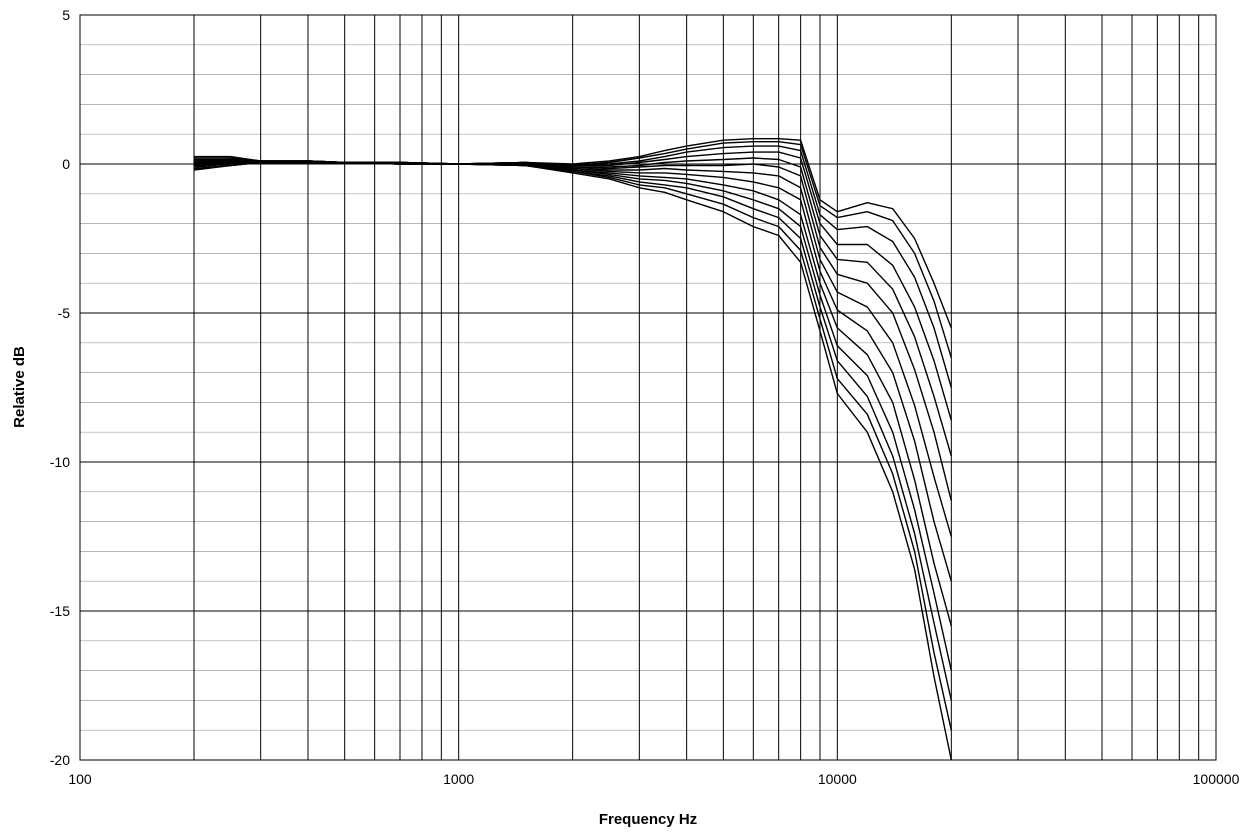 The width and height of the screenshot is (1256, 836). I want to click on y-tick-label: 0, so click(66, 164).